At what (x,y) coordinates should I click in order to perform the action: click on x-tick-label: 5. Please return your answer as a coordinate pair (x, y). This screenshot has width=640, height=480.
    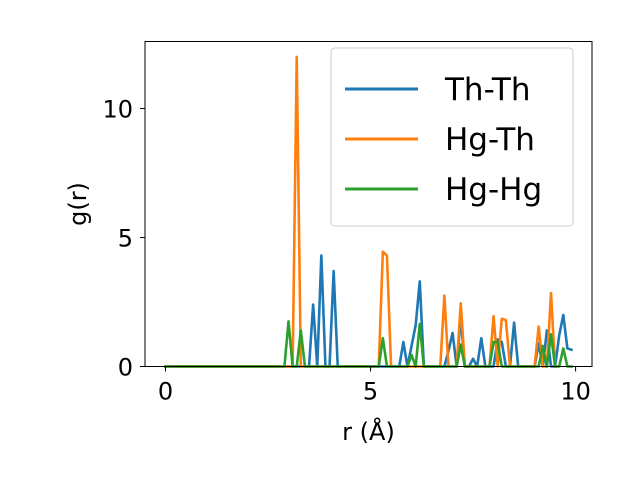
    Looking at the image, I should click on (370, 392).